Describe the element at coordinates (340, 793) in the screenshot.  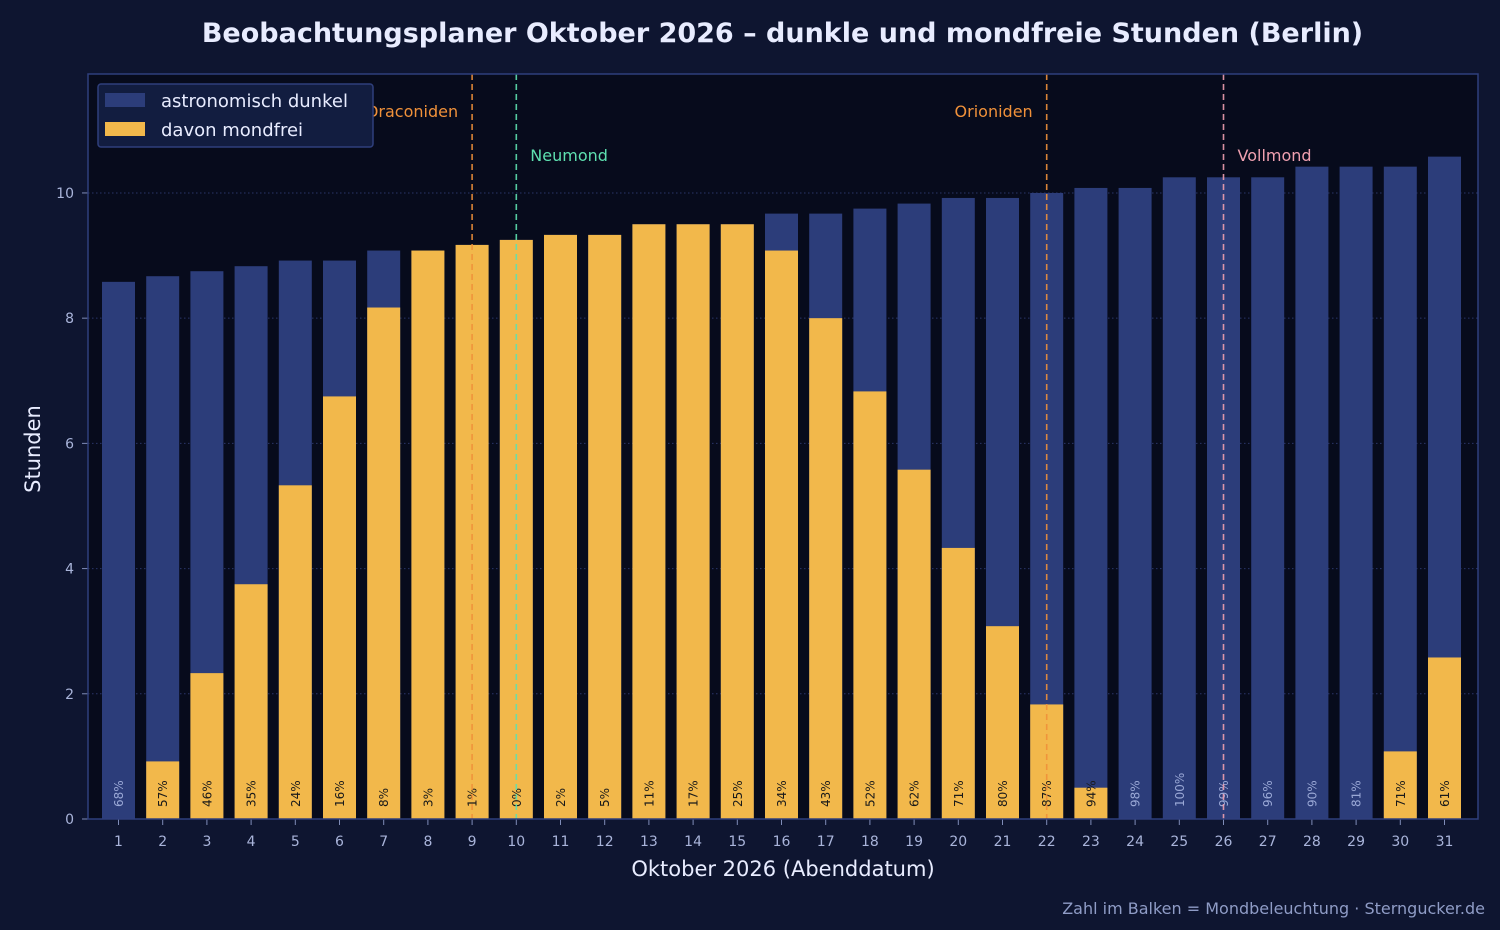
I see `moon-illumination-label: 16%` at that location.